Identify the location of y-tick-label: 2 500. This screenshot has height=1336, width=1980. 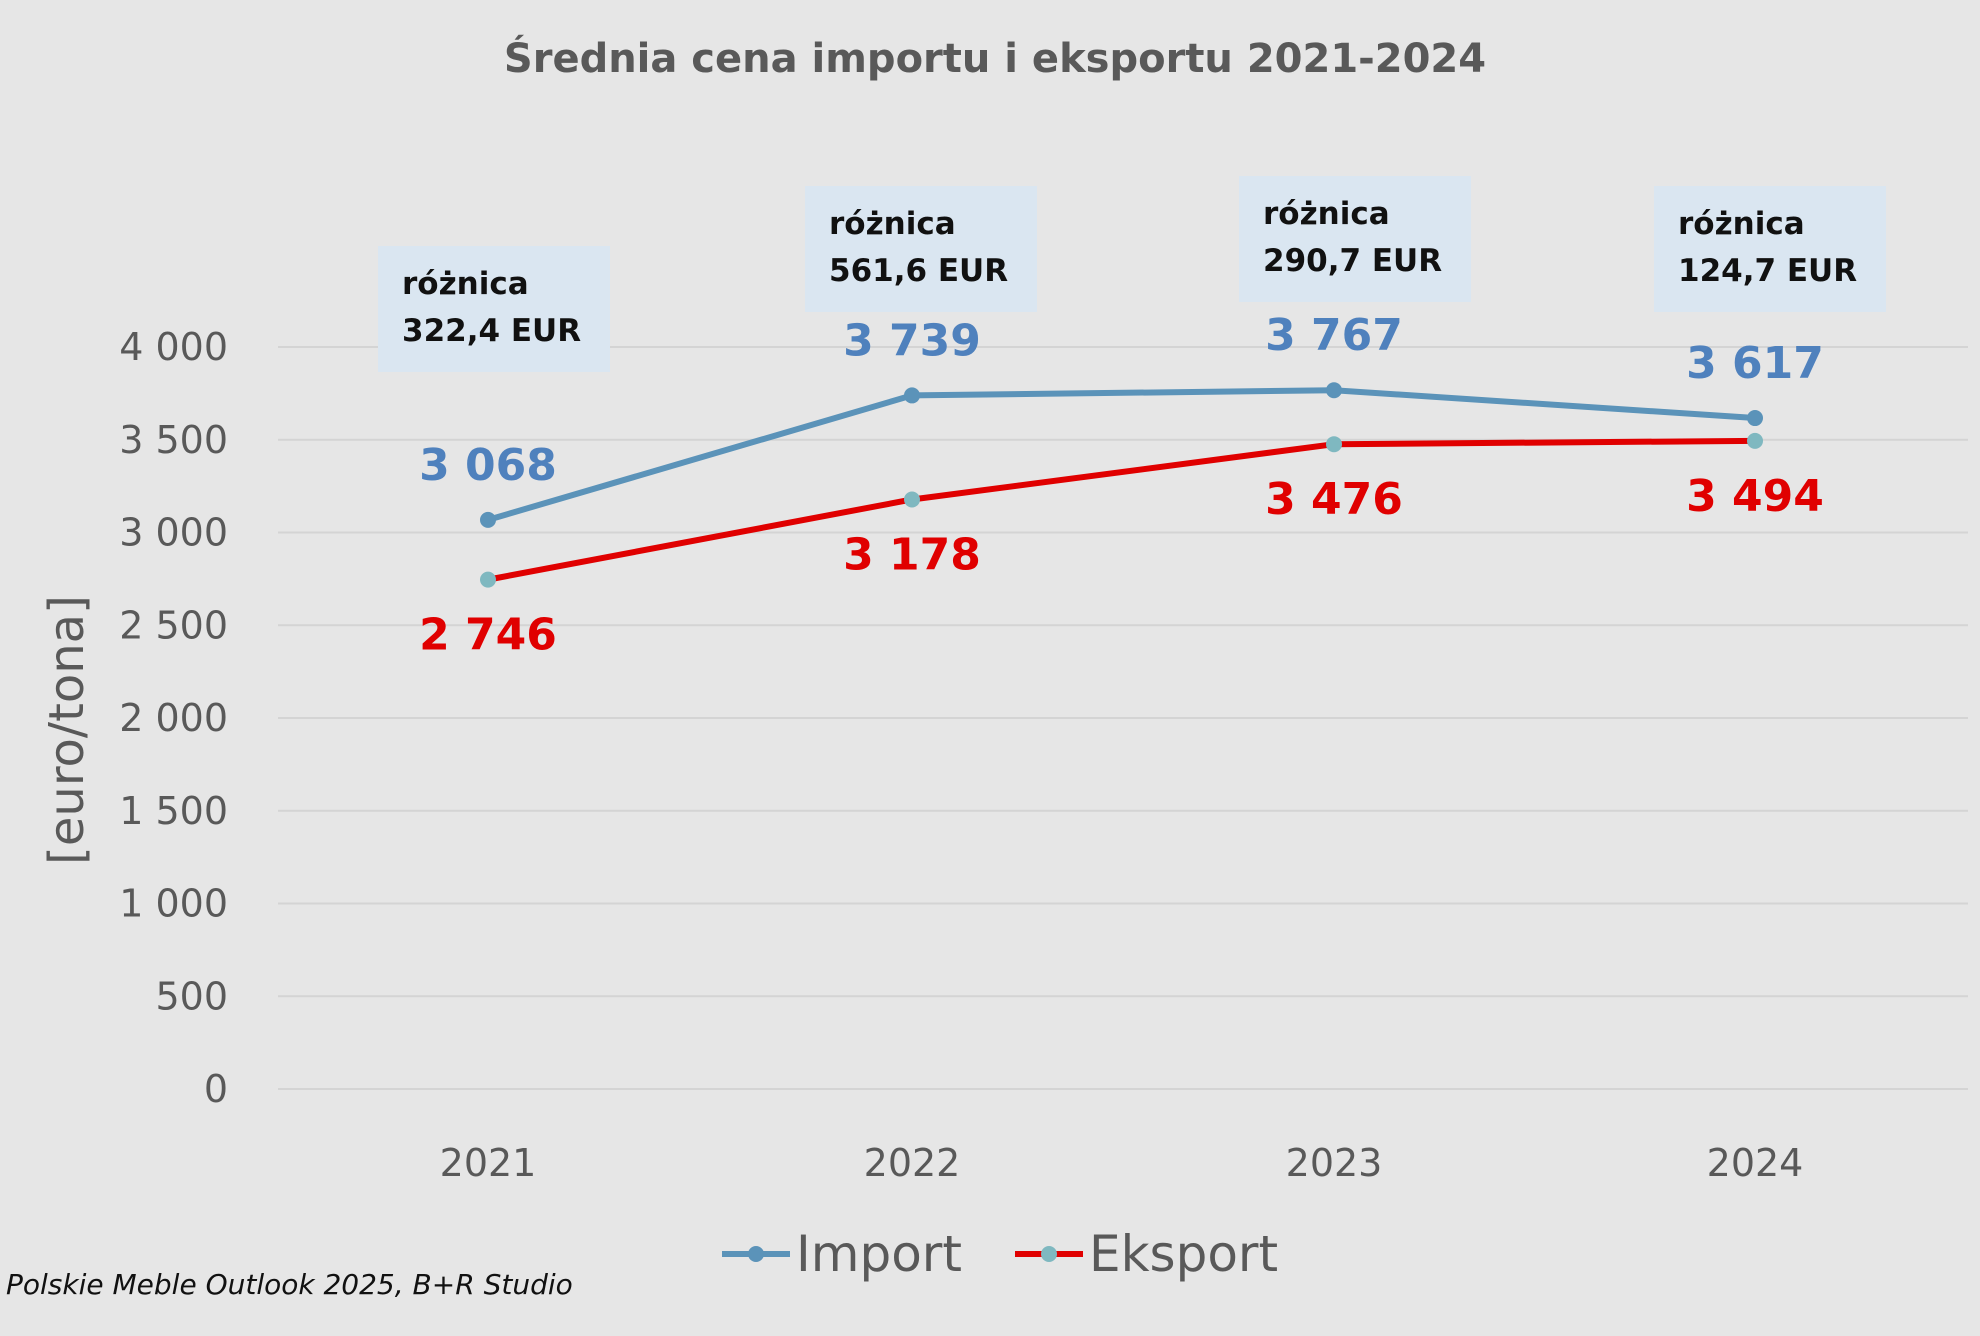
(173, 625).